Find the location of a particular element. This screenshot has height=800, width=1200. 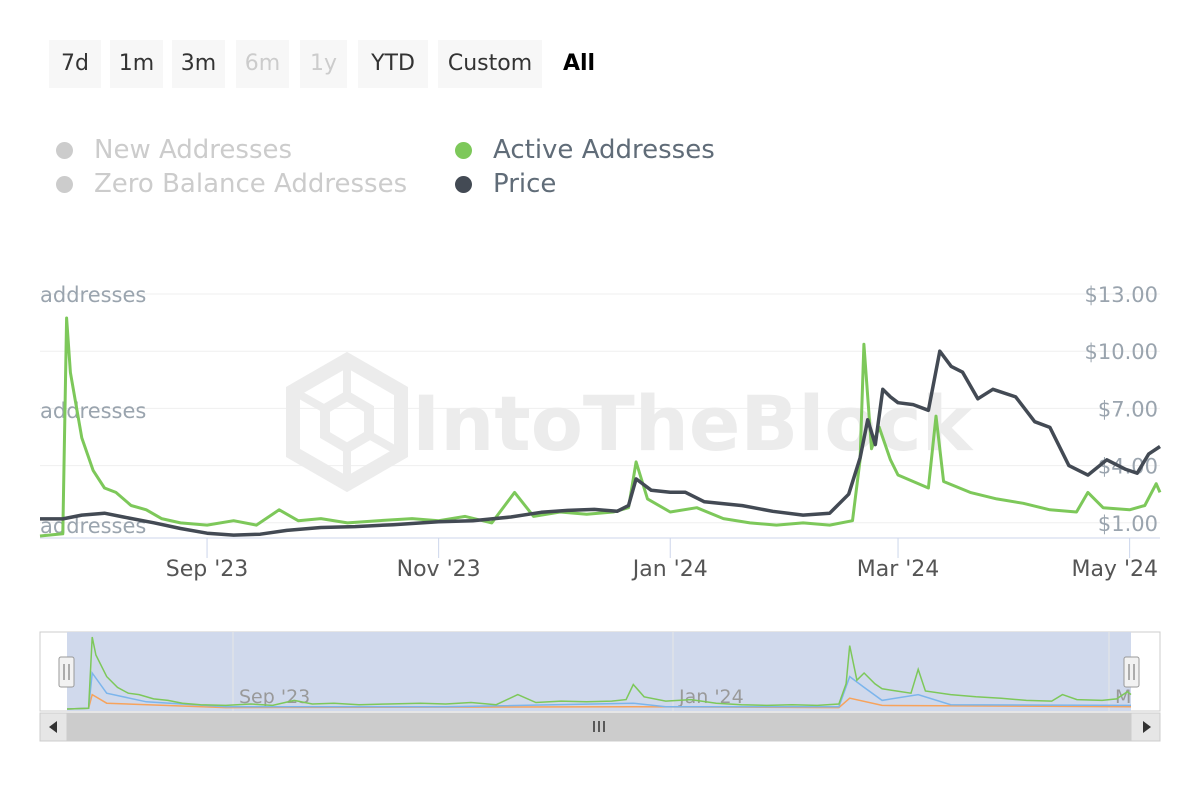

navigator-right-handle is located at coordinates (1131, 672).